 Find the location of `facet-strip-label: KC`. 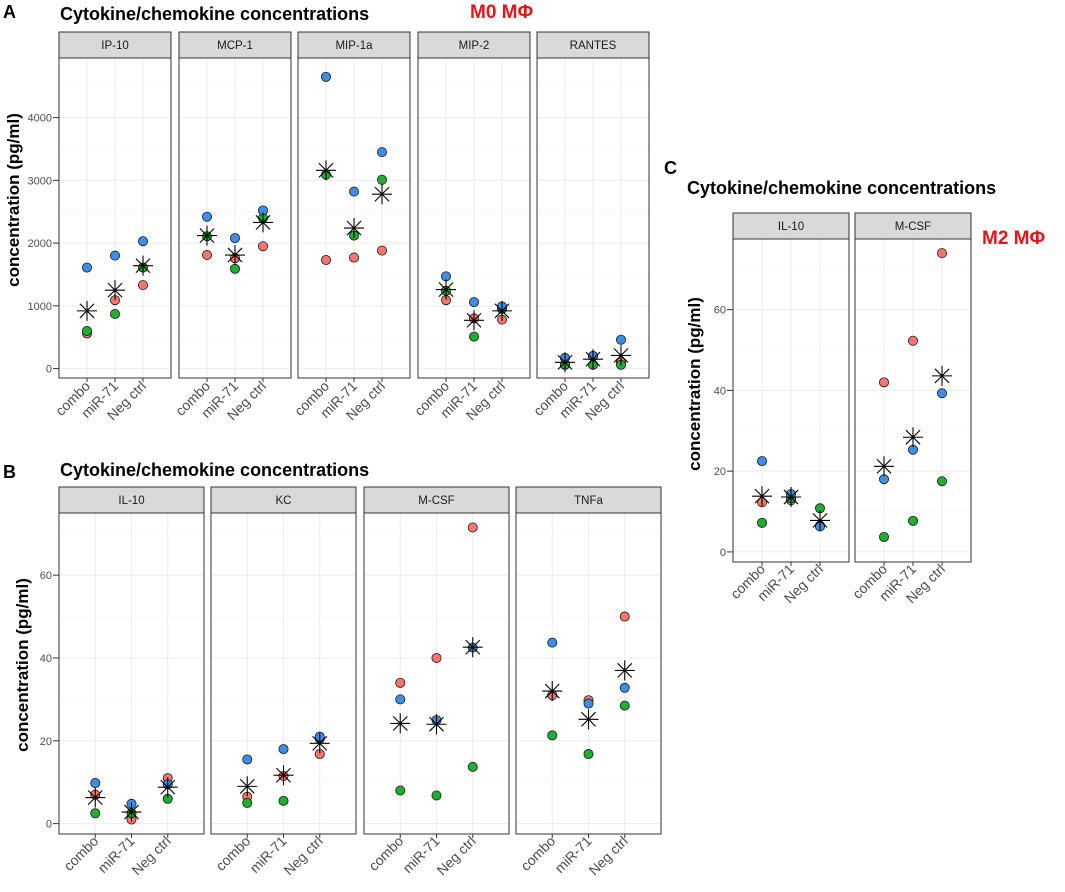

facet-strip-label: KC is located at coordinates (284, 501).